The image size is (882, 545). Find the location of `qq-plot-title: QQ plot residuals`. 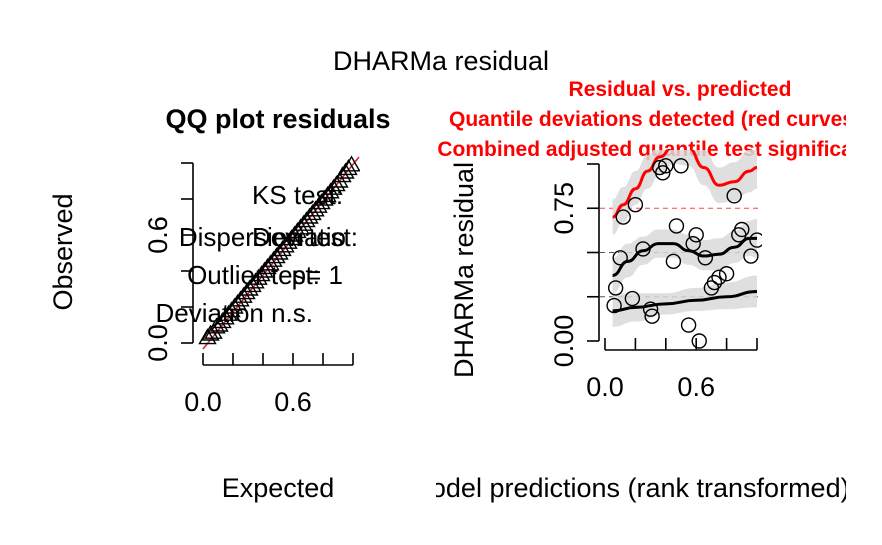

qq-plot-title: QQ plot residuals is located at coordinates (277, 119).